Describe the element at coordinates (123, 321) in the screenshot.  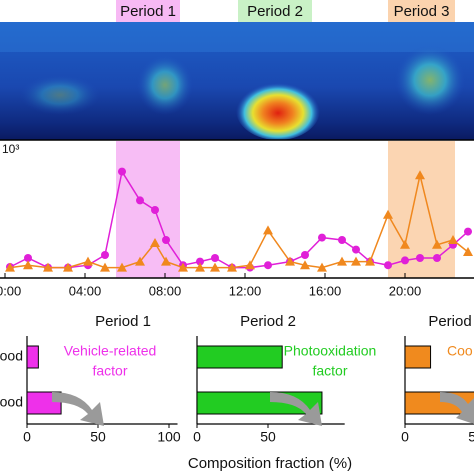
I see `panel-title: Period 1` at that location.